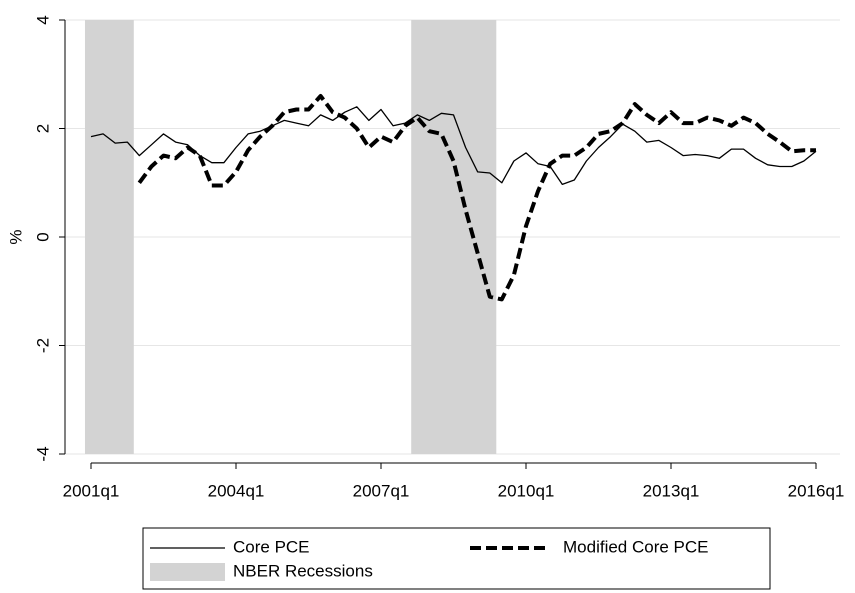 The width and height of the screenshot is (855, 593). Describe the element at coordinates (636, 546) in the screenshot. I see `legend-label: Modified Core PCE` at that location.